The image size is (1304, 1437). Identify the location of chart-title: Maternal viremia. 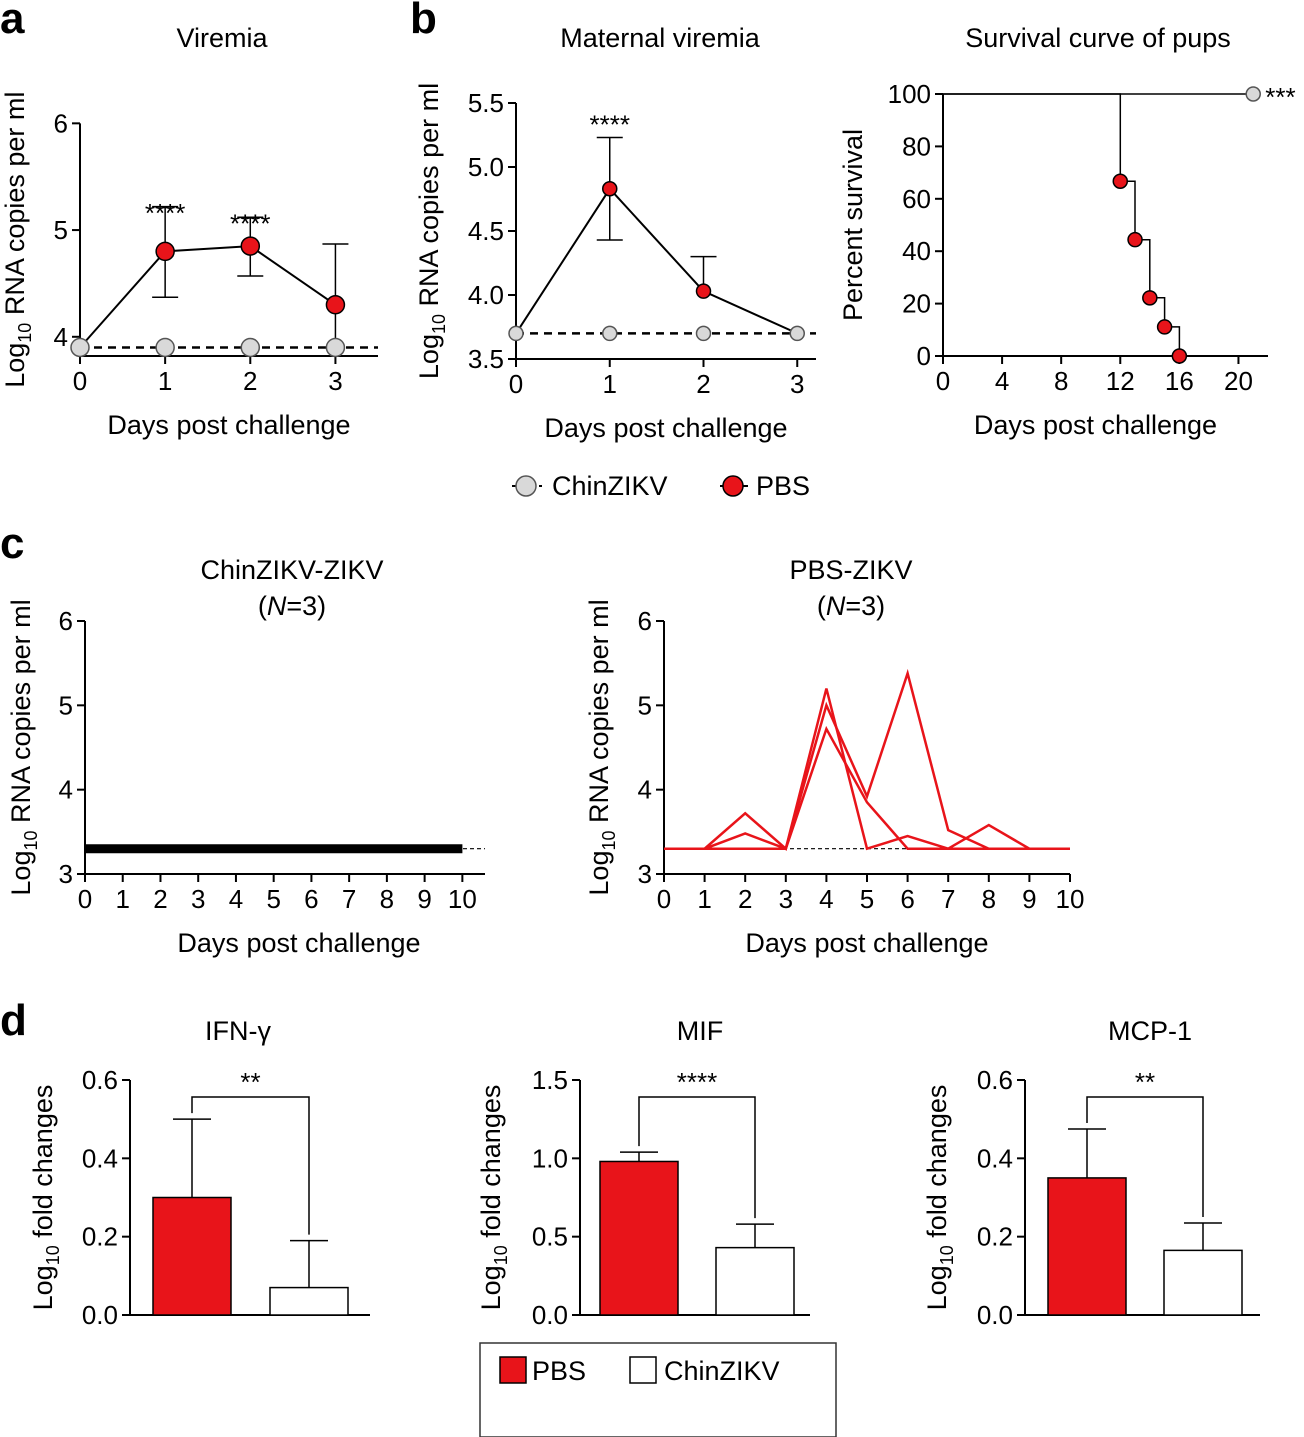
(660, 38).